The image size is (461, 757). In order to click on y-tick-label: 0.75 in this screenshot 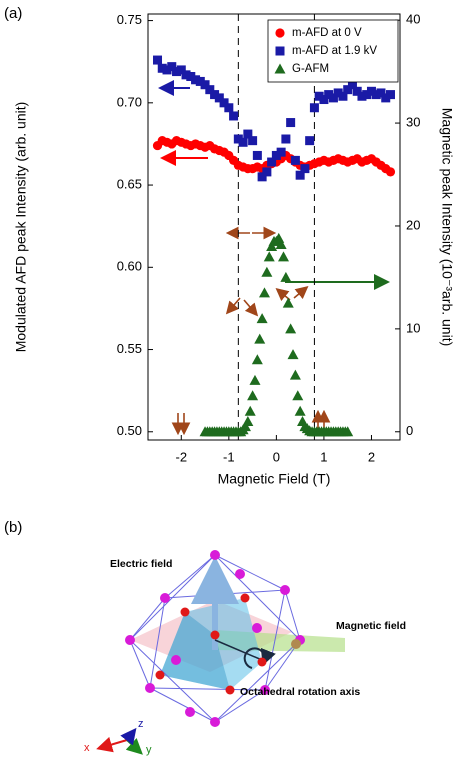, I will do `click(129, 19)`.